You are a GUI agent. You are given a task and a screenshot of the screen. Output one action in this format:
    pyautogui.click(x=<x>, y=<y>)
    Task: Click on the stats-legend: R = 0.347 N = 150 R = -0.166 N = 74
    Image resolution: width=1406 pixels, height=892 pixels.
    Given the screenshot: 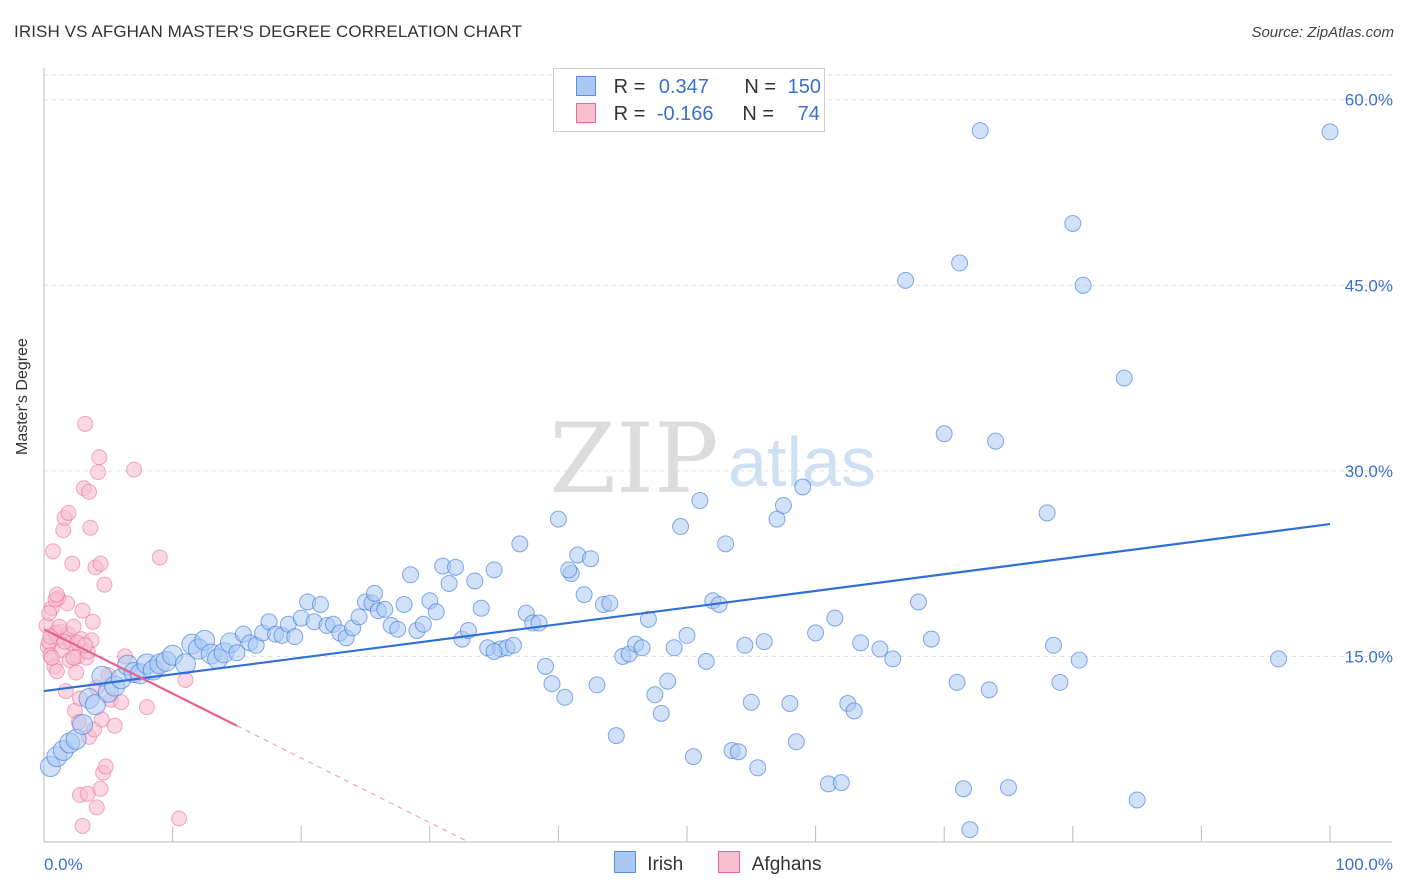 What is the action you would take?
    pyautogui.click(x=689, y=100)
    